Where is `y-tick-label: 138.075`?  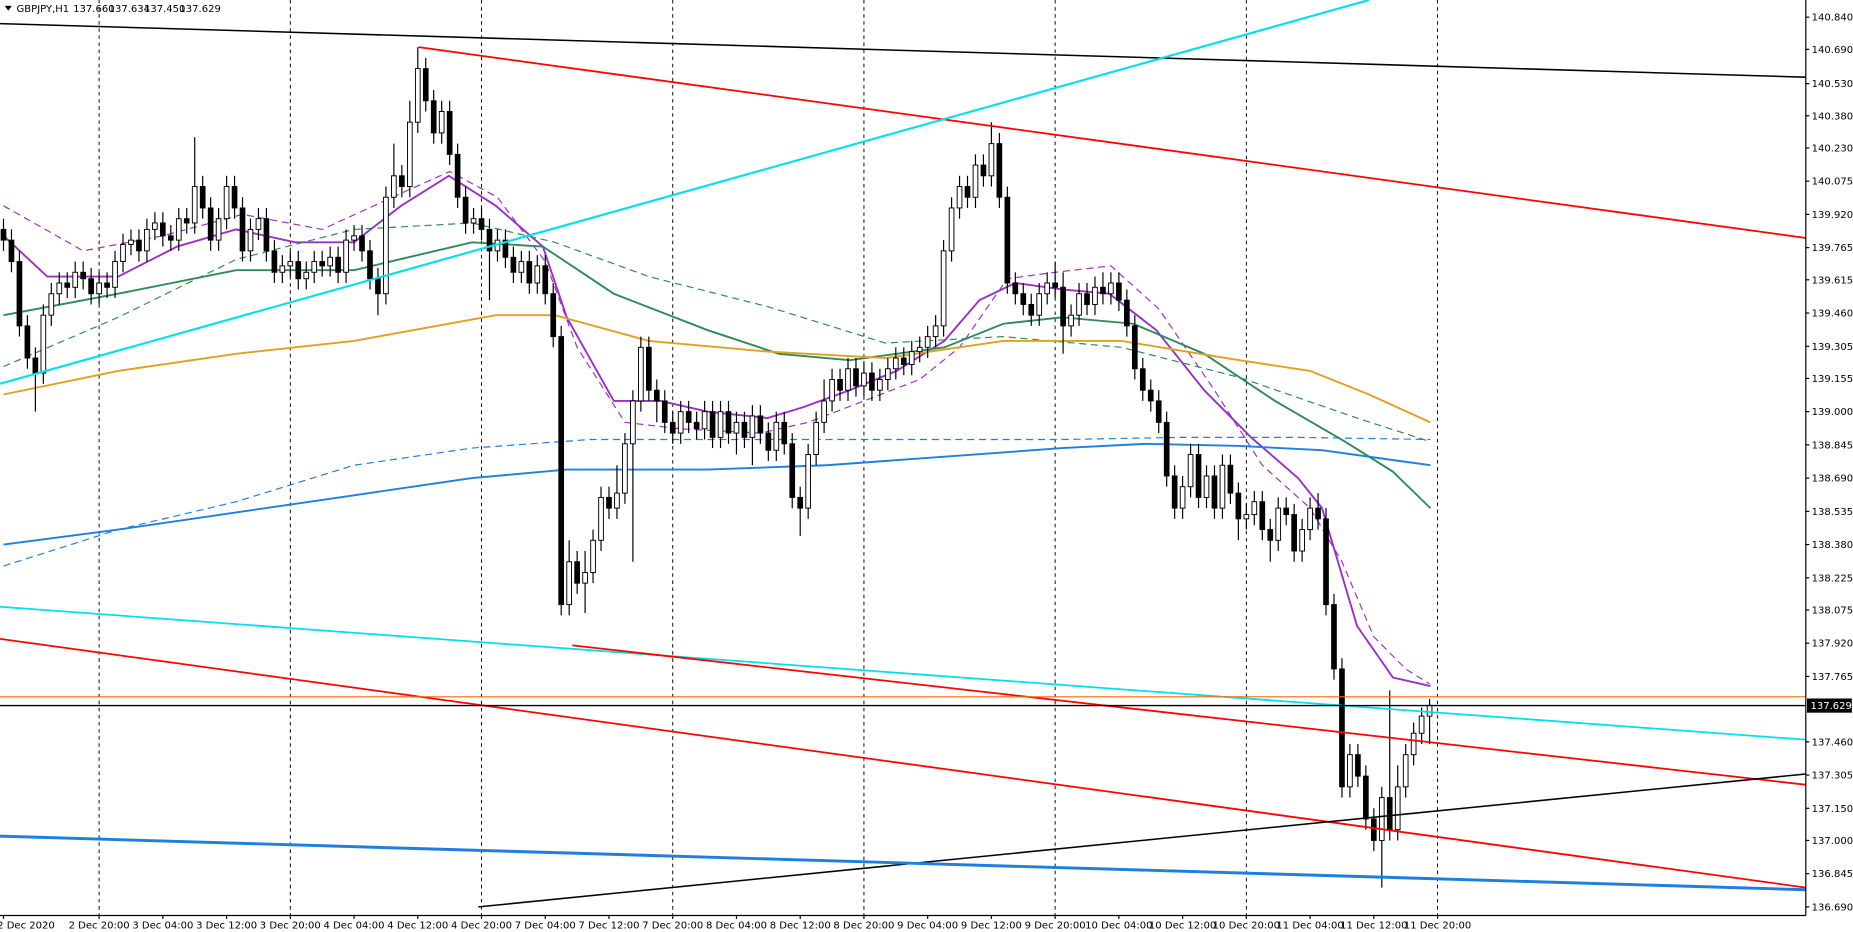 y-tick-label: 138.075 is located at coordinates (1832, 611).